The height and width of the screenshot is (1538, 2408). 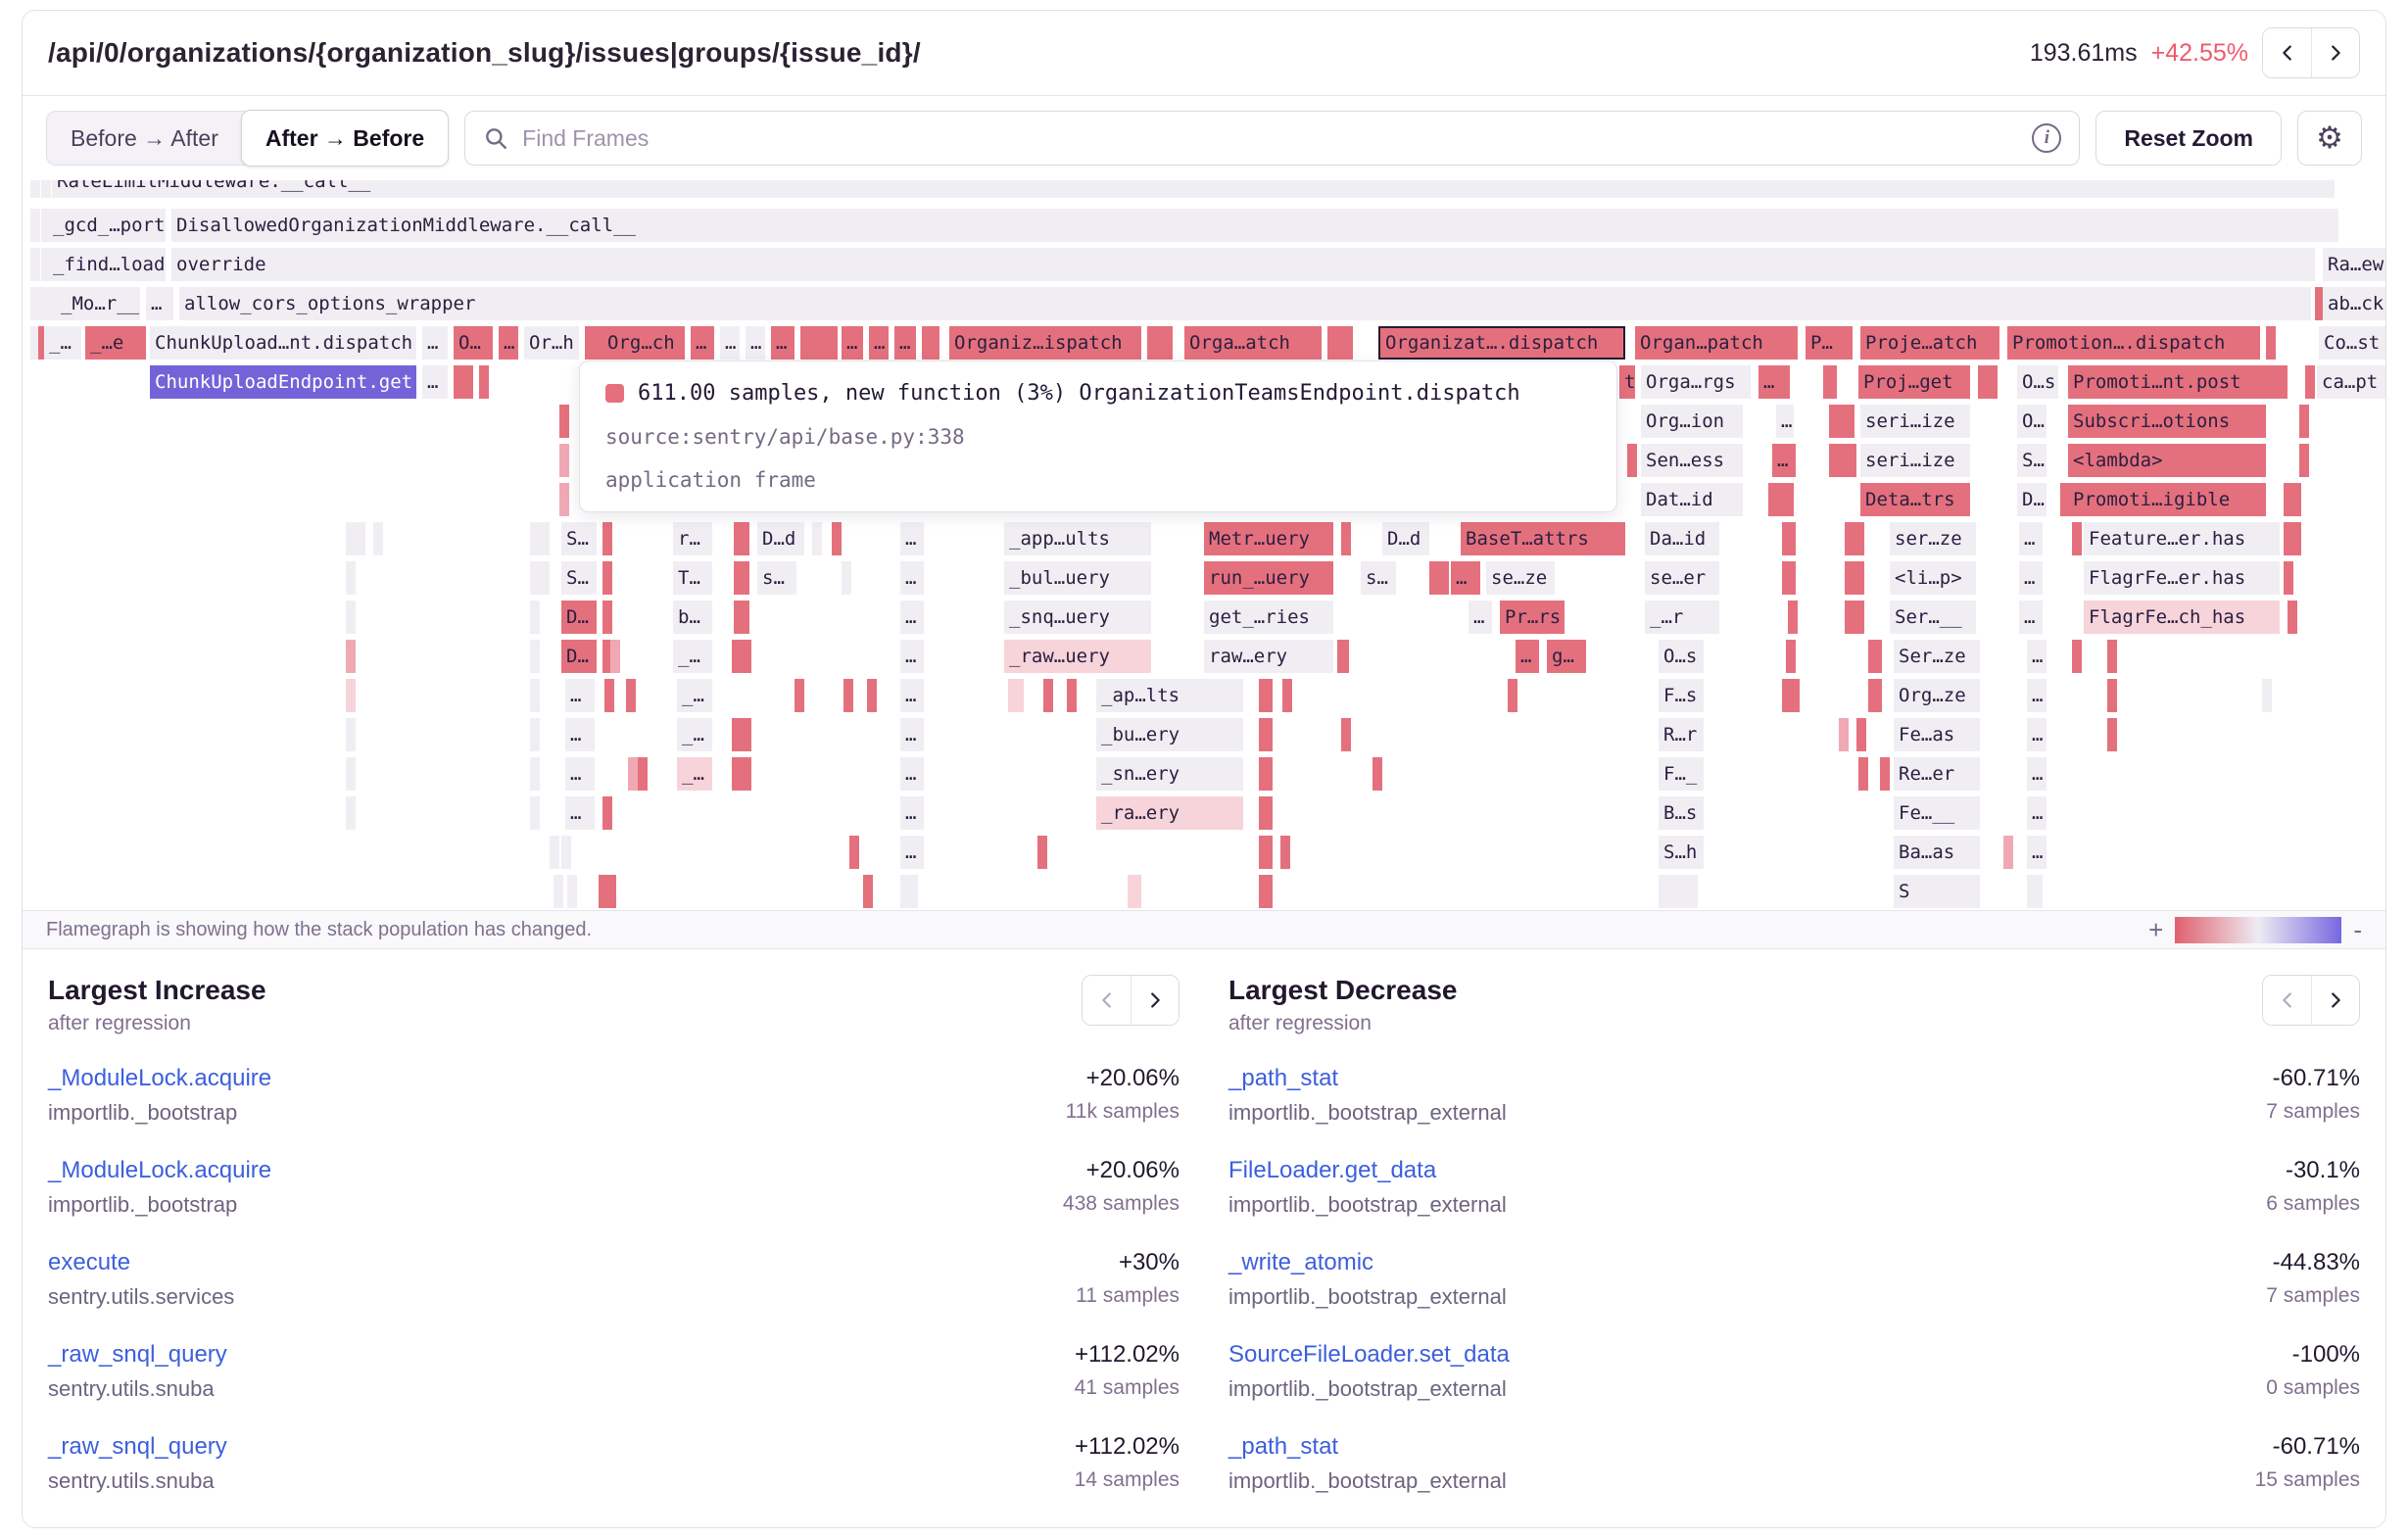 I want to click on info-icon: i, so click(x=2047, y=138).